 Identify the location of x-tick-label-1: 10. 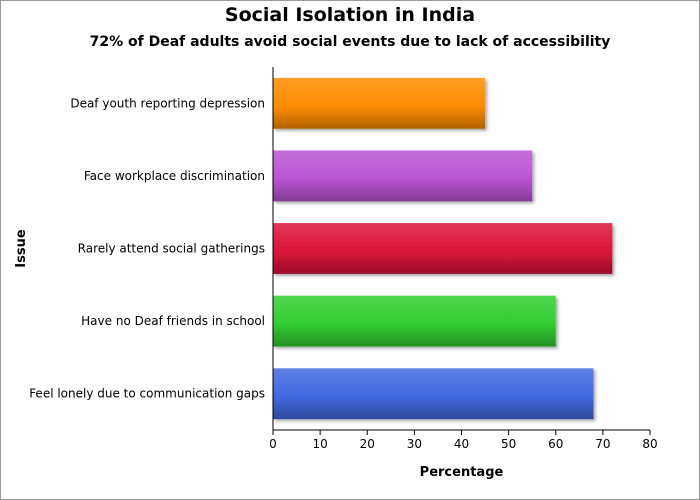
(319, 444).